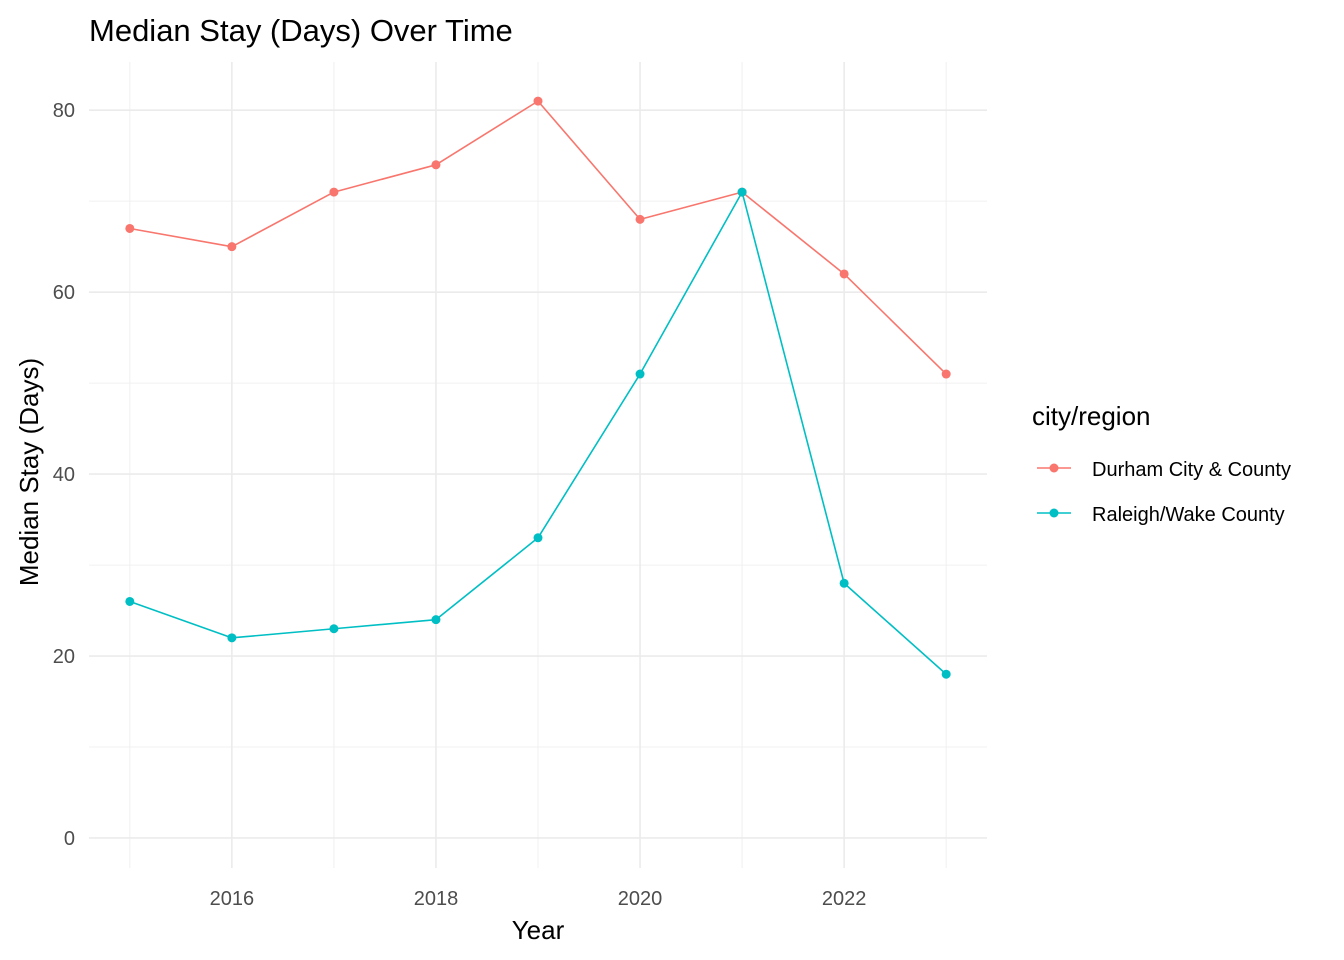 The width and height of the screenshot is (1344, 960). What do you see at coordinates (844, 899) in the screenshot?
I see `x-tick-label: 2022` at bounding box center [844, 899].